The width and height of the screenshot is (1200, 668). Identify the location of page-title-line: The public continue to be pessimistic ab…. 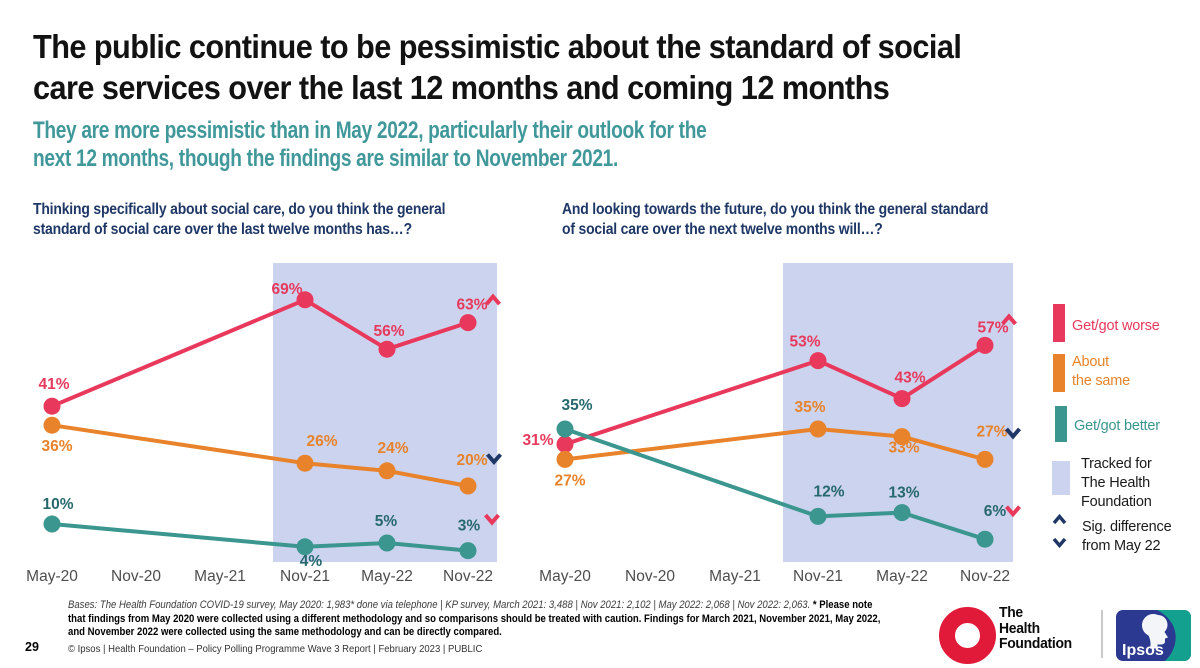
(497, 46).